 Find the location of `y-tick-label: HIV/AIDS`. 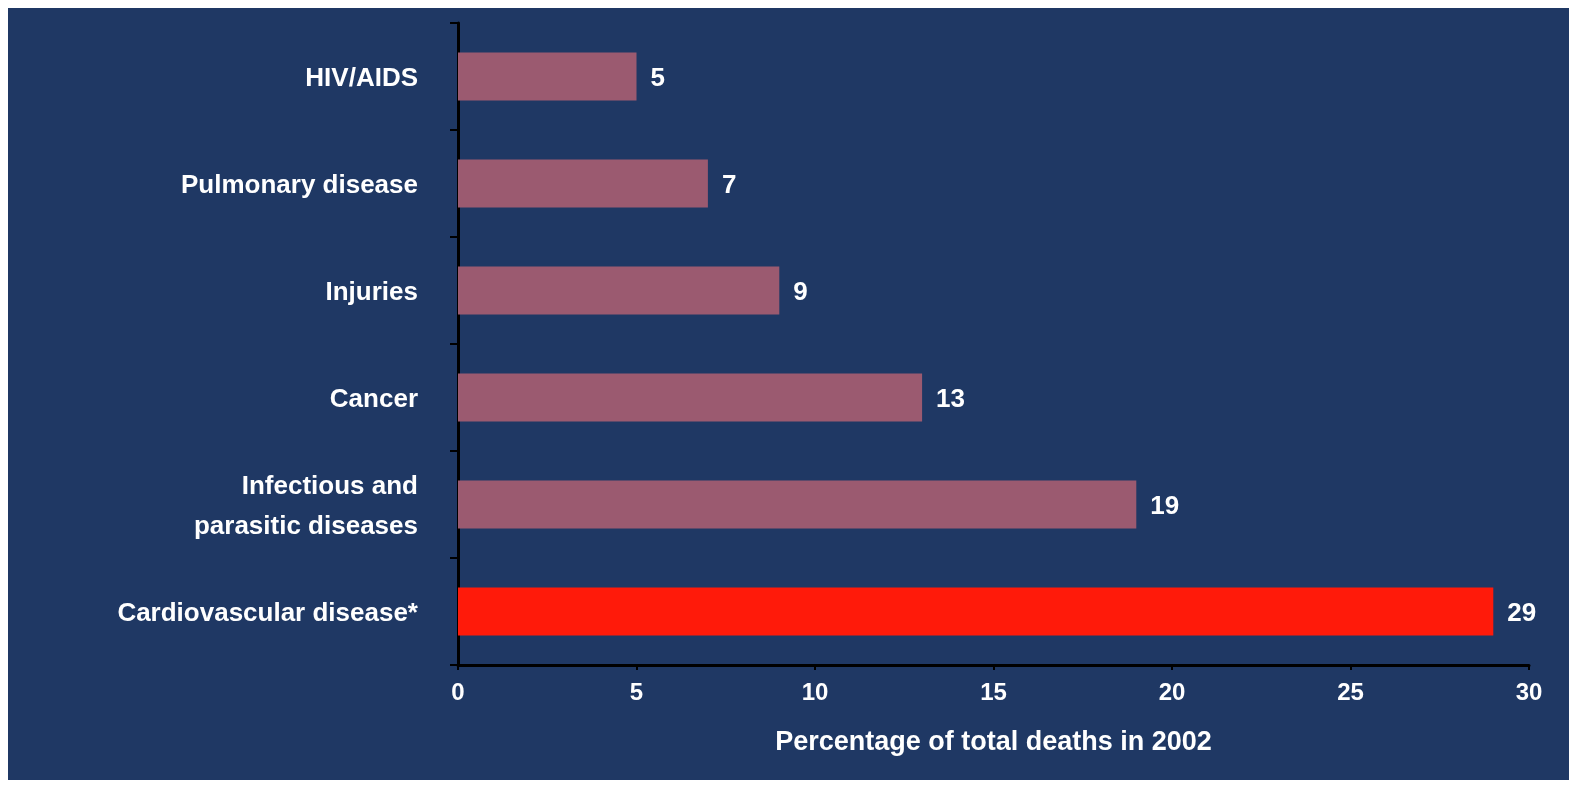

y-tick-label: HIV/AIDS is located at coordinates (361, 76).